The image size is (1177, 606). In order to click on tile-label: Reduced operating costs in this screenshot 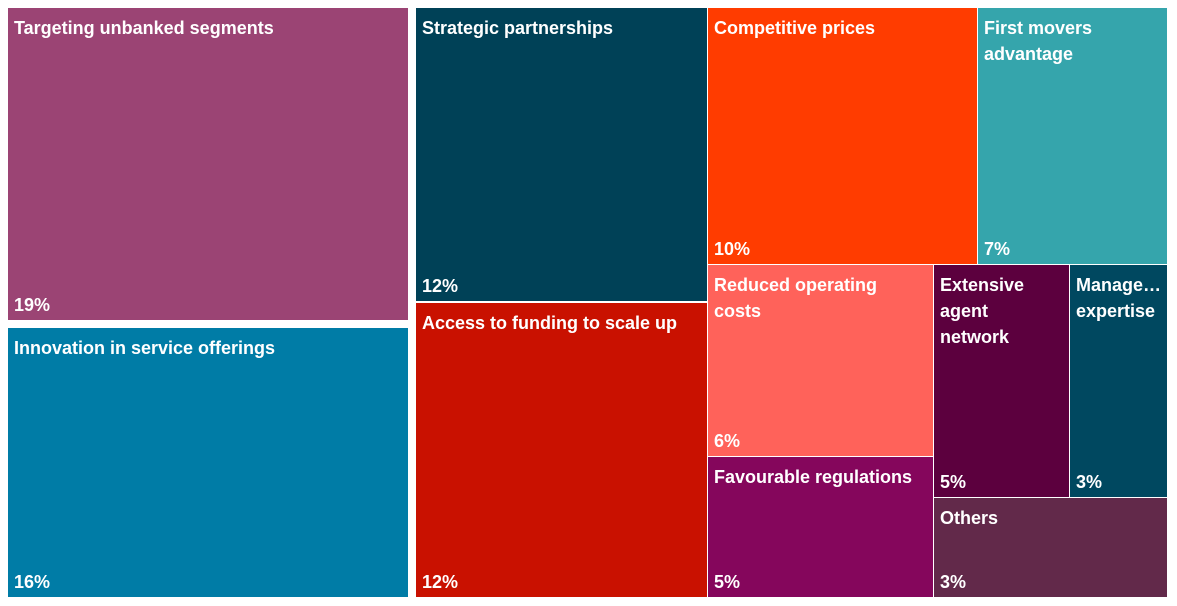, I will do `click(796, 298)`.